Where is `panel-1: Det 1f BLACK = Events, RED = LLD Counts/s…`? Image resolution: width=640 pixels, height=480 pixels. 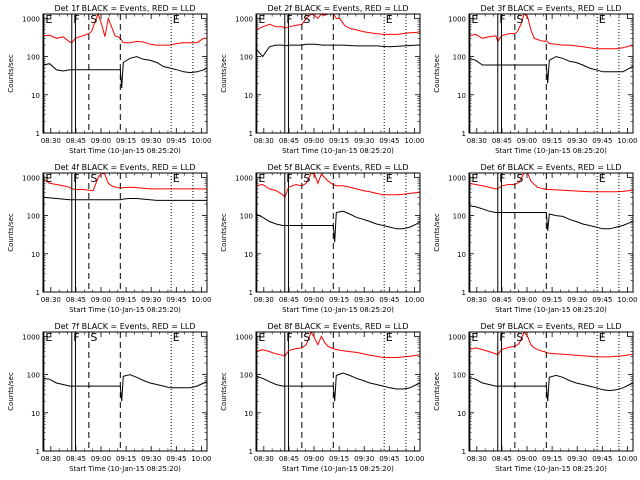
panel-1: Det 1f BLACK = Events, RED = LLD Counts/s… is located at coordinates (109, 79).